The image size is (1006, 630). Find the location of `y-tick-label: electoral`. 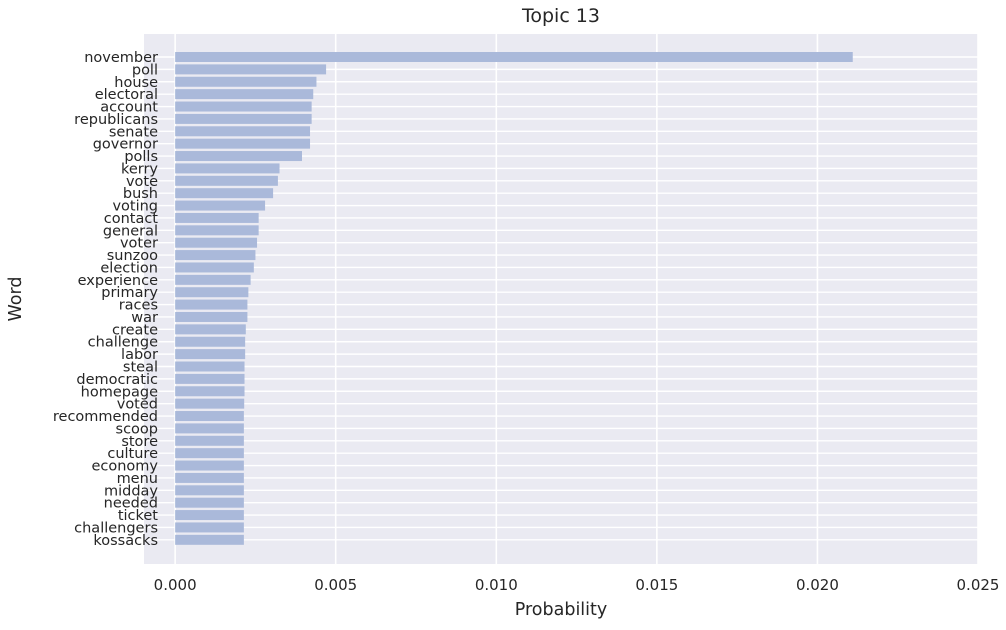

y-tick-label: electoral is located at coordinates (126, 95).